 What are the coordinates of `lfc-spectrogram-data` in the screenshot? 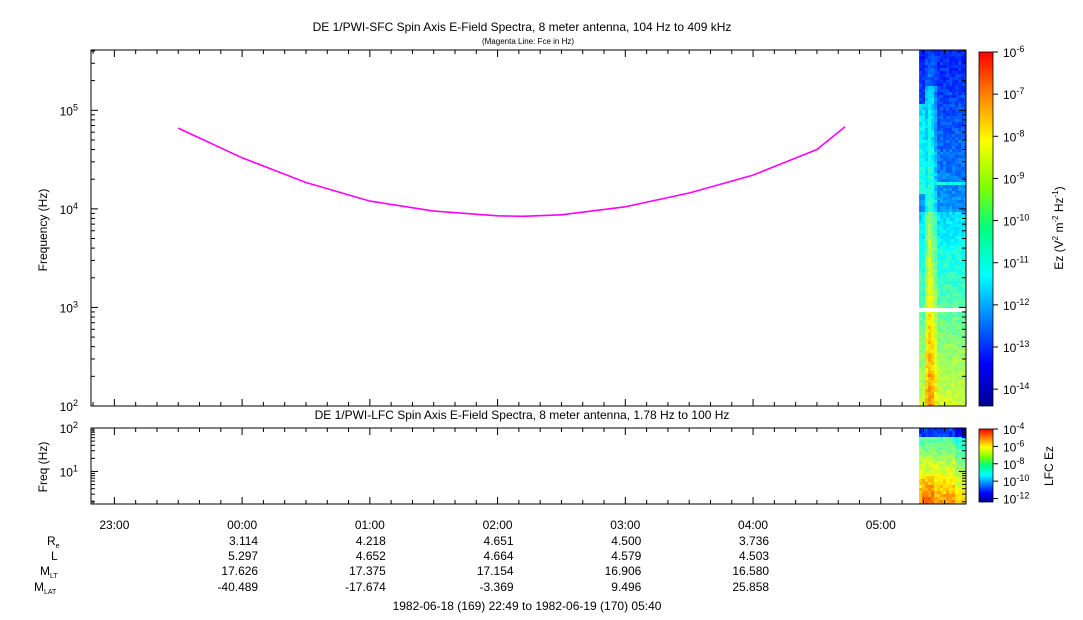 It's located at (942, 466).